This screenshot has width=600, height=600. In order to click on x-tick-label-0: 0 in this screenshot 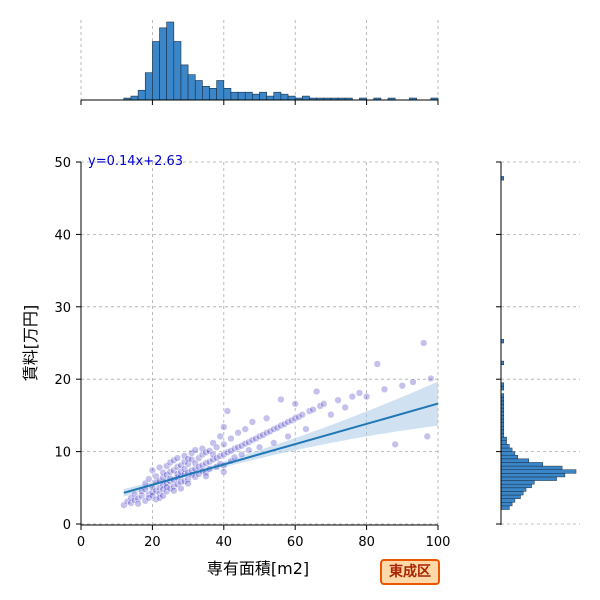, I will do `click(81, 542)`.